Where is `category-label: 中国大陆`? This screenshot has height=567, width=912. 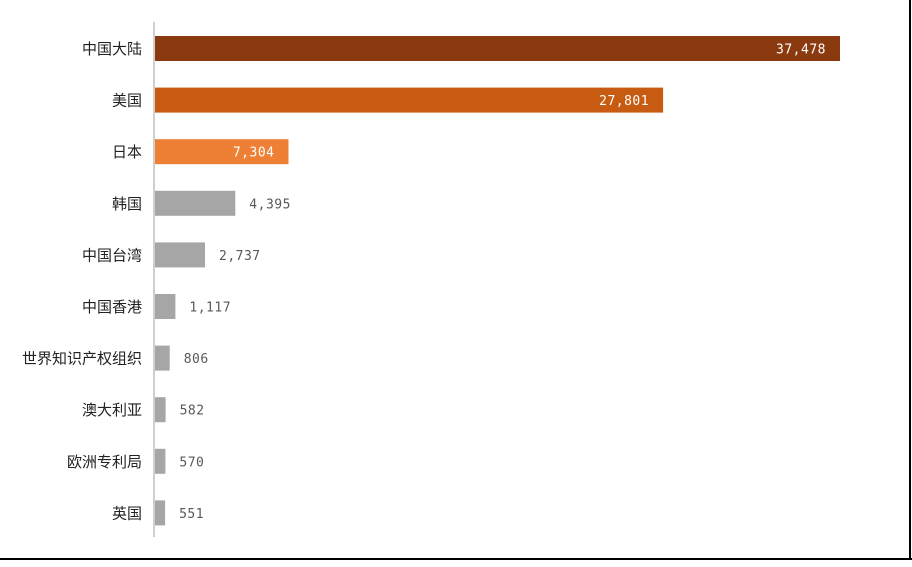
category-label: 中国大陆 is located at coordinates (112, 49).